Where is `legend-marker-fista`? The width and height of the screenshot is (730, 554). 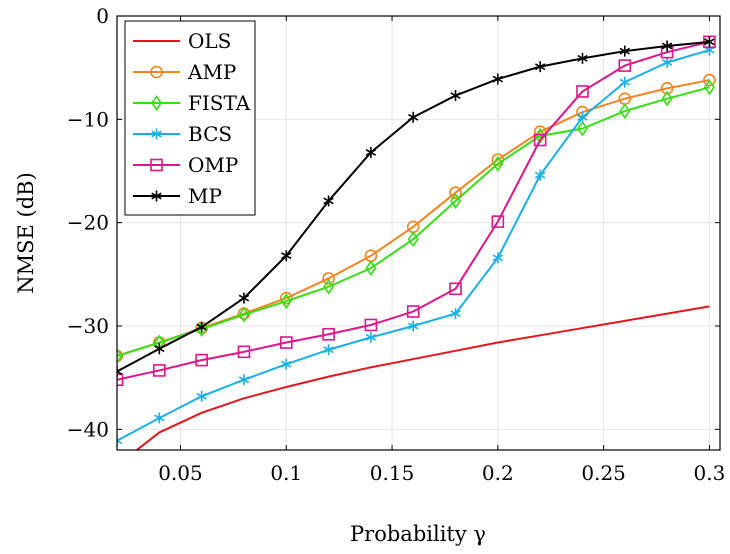
legend-marker-fista is located at coordinates (156, 103).